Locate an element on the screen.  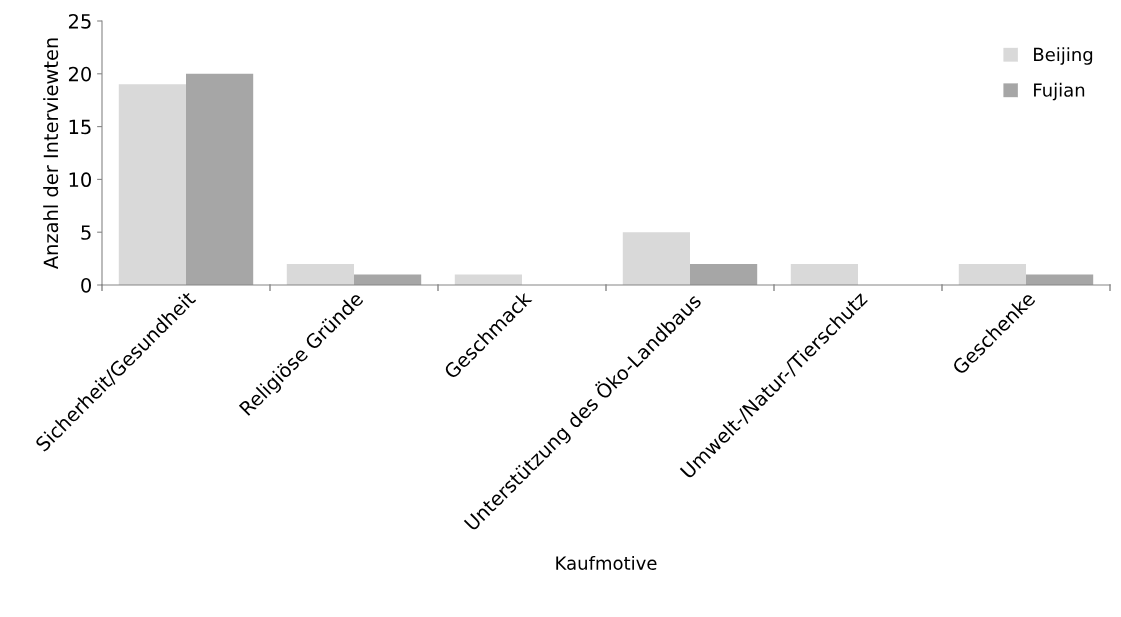
y-tick-label: 15 is located at coordinates (80, 127).